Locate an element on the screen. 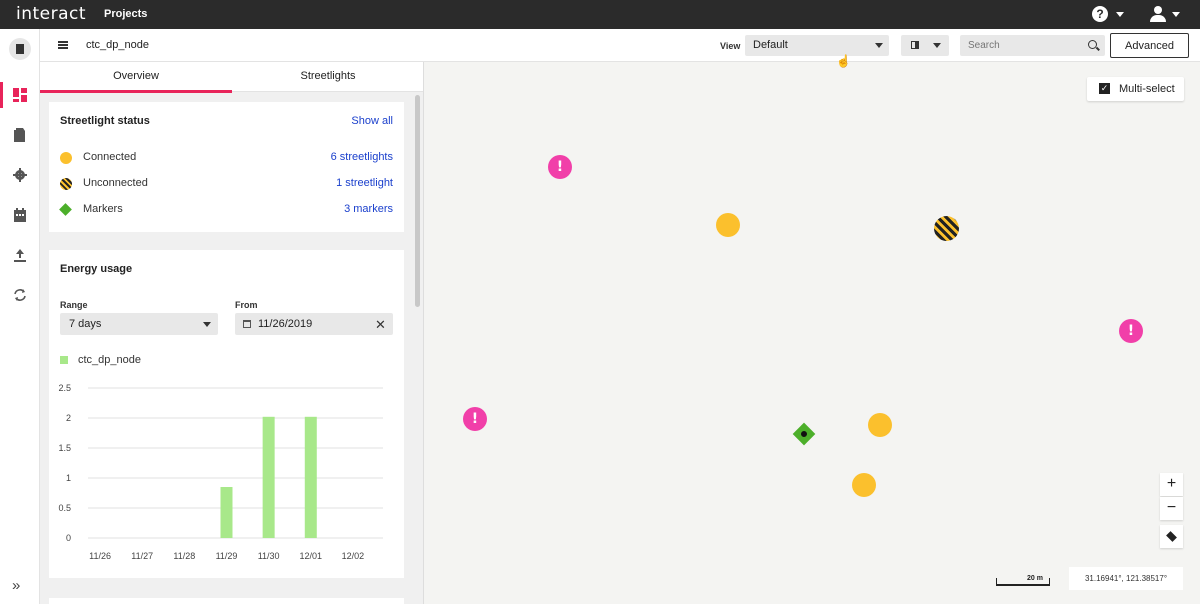 Image resolution: width=1200 pixels, height=604 pixels. search-input is located at coordinates (1032, 45).